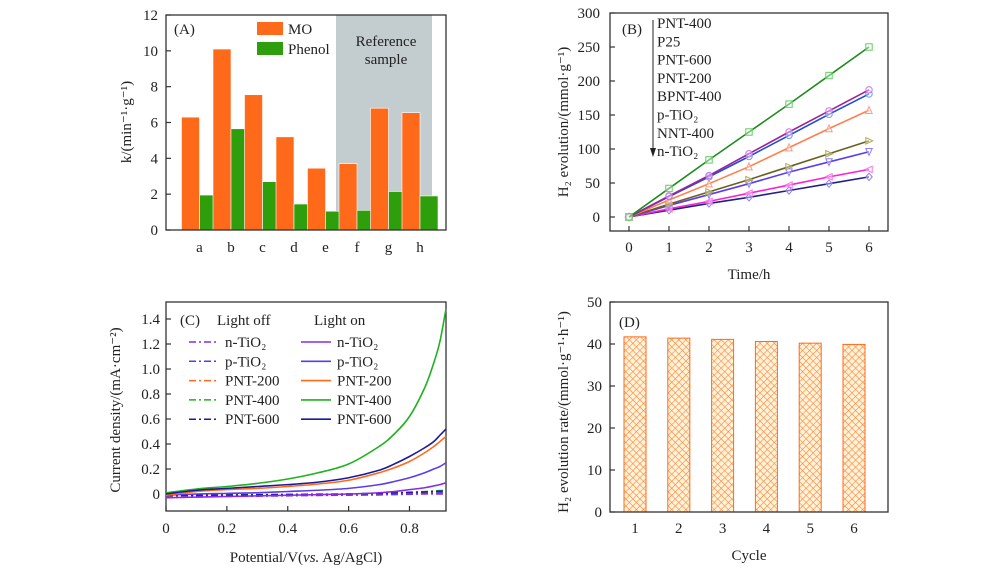  Describe the element at coordinates (386, 60) in the screenshot. I see `reference-sample-label-line2: sample` at that location.